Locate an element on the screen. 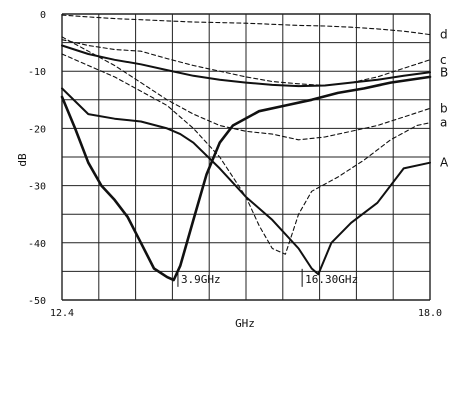 This screenshot has height=412, width=467. series-label: a is located at coordinates (443, 123).